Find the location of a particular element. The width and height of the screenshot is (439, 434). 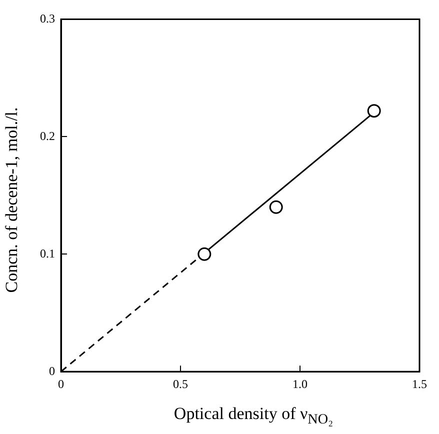

x-tick-label: 0.5 is located at coordinates (180, 383).